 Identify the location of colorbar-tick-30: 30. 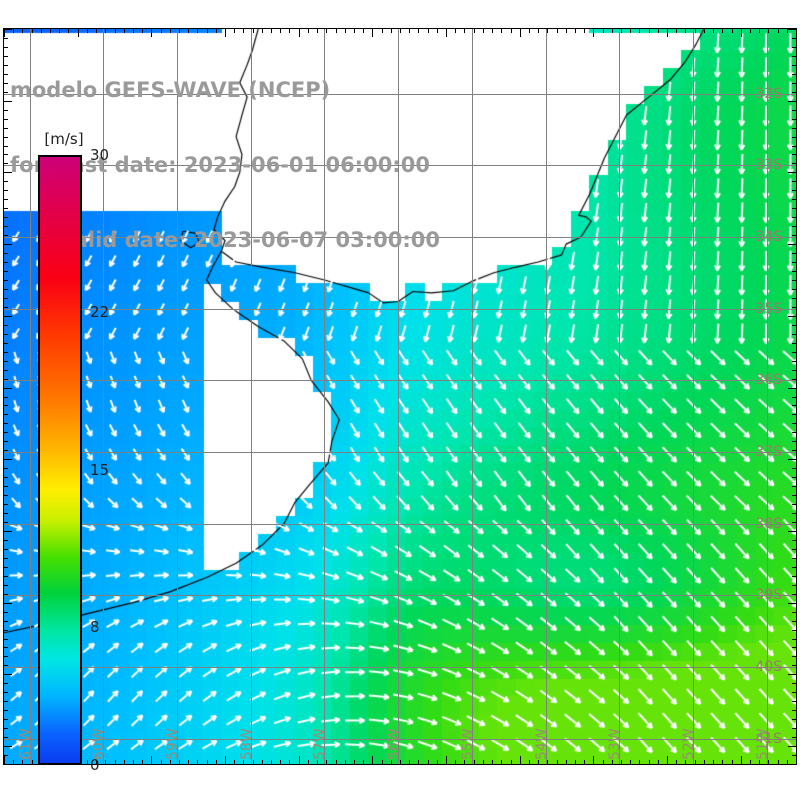
(100, 155).